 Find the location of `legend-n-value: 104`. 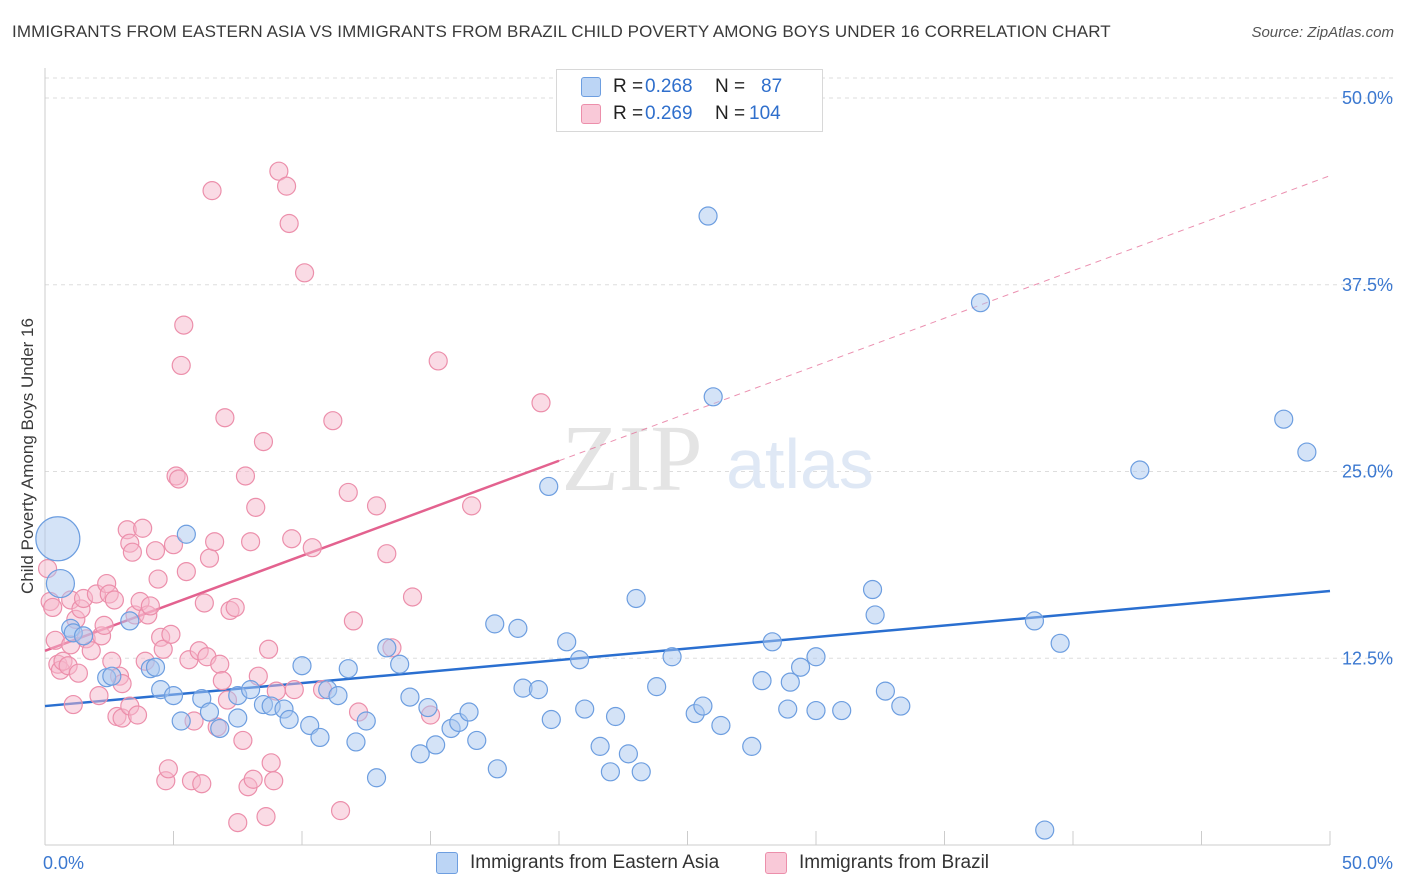

legend-n-value: 104 is located at coordinates (765, 113).